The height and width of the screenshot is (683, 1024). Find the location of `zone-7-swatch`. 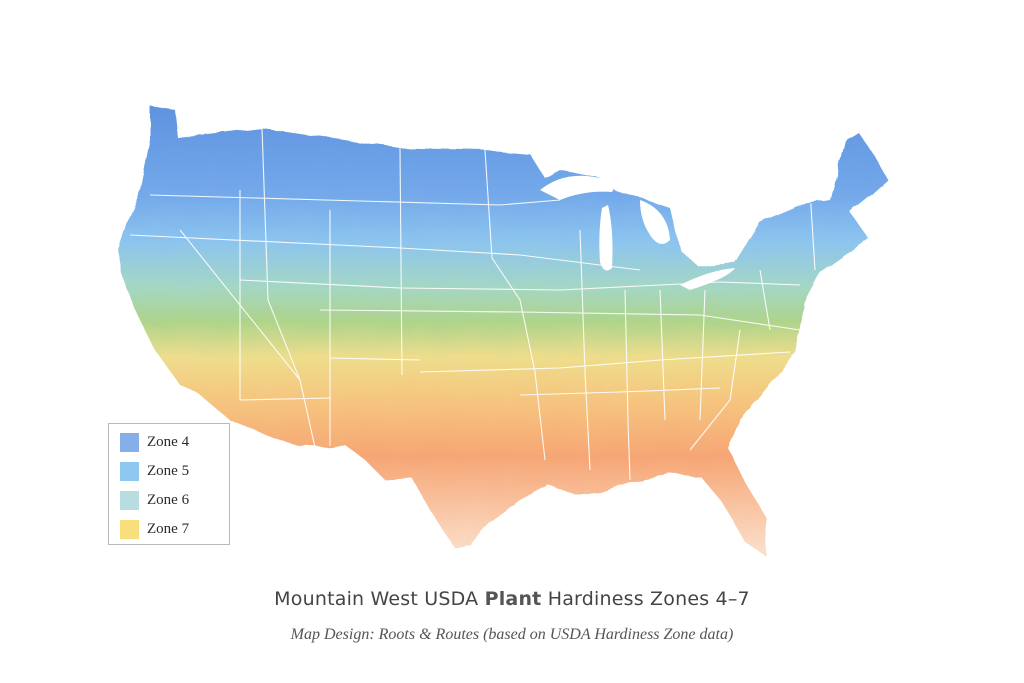

zone-7-swatch is located at coordinates (129, 529).